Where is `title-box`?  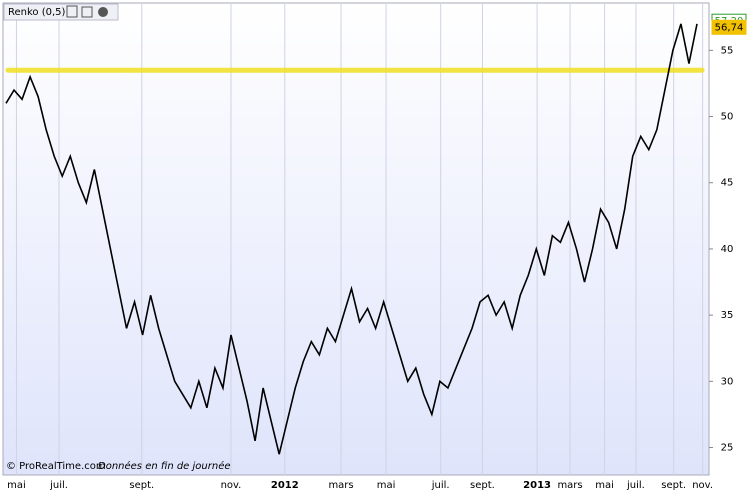
title-box is located at coordinates (61, 12).